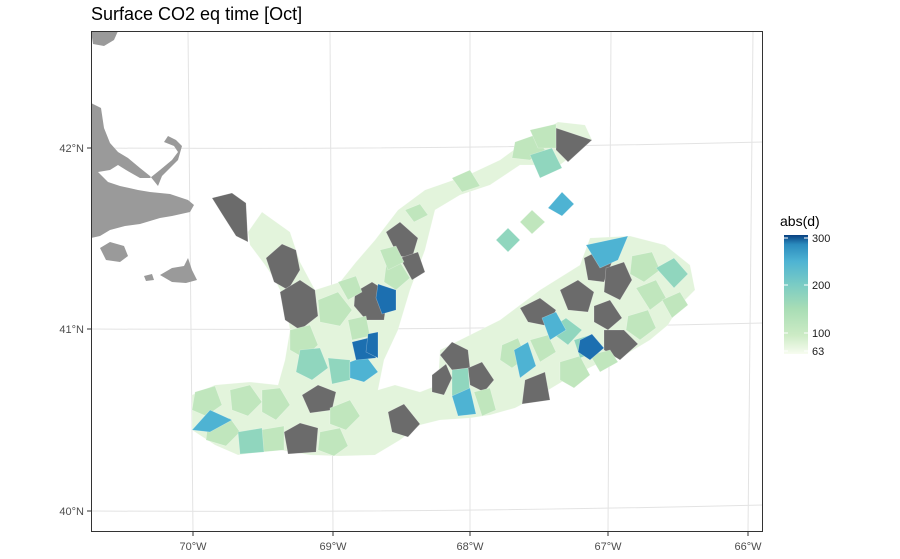  What do you see at coordinates (193, 547) in the screenshot?
I see `x-tick-label: 70°W` at bounding box center [193, 547].